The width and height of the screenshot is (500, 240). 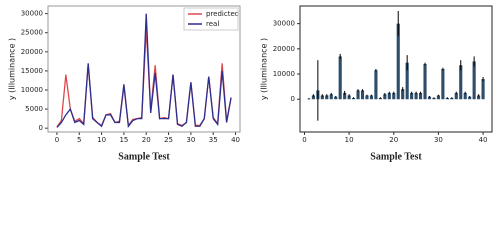 I want to click on legend-box, so click(x=211, y=19).